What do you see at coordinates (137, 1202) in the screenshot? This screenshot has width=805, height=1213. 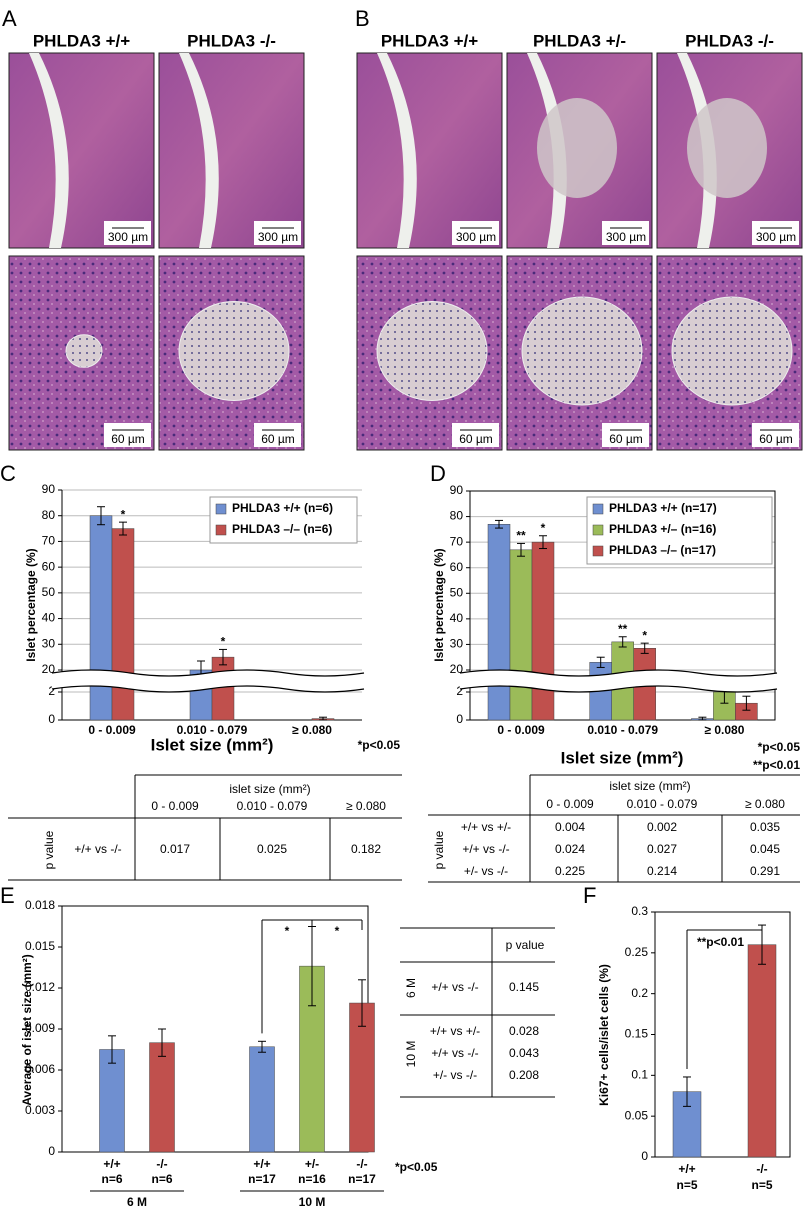 I see `group-label: 6 M` at bounding box center [137, 1202].